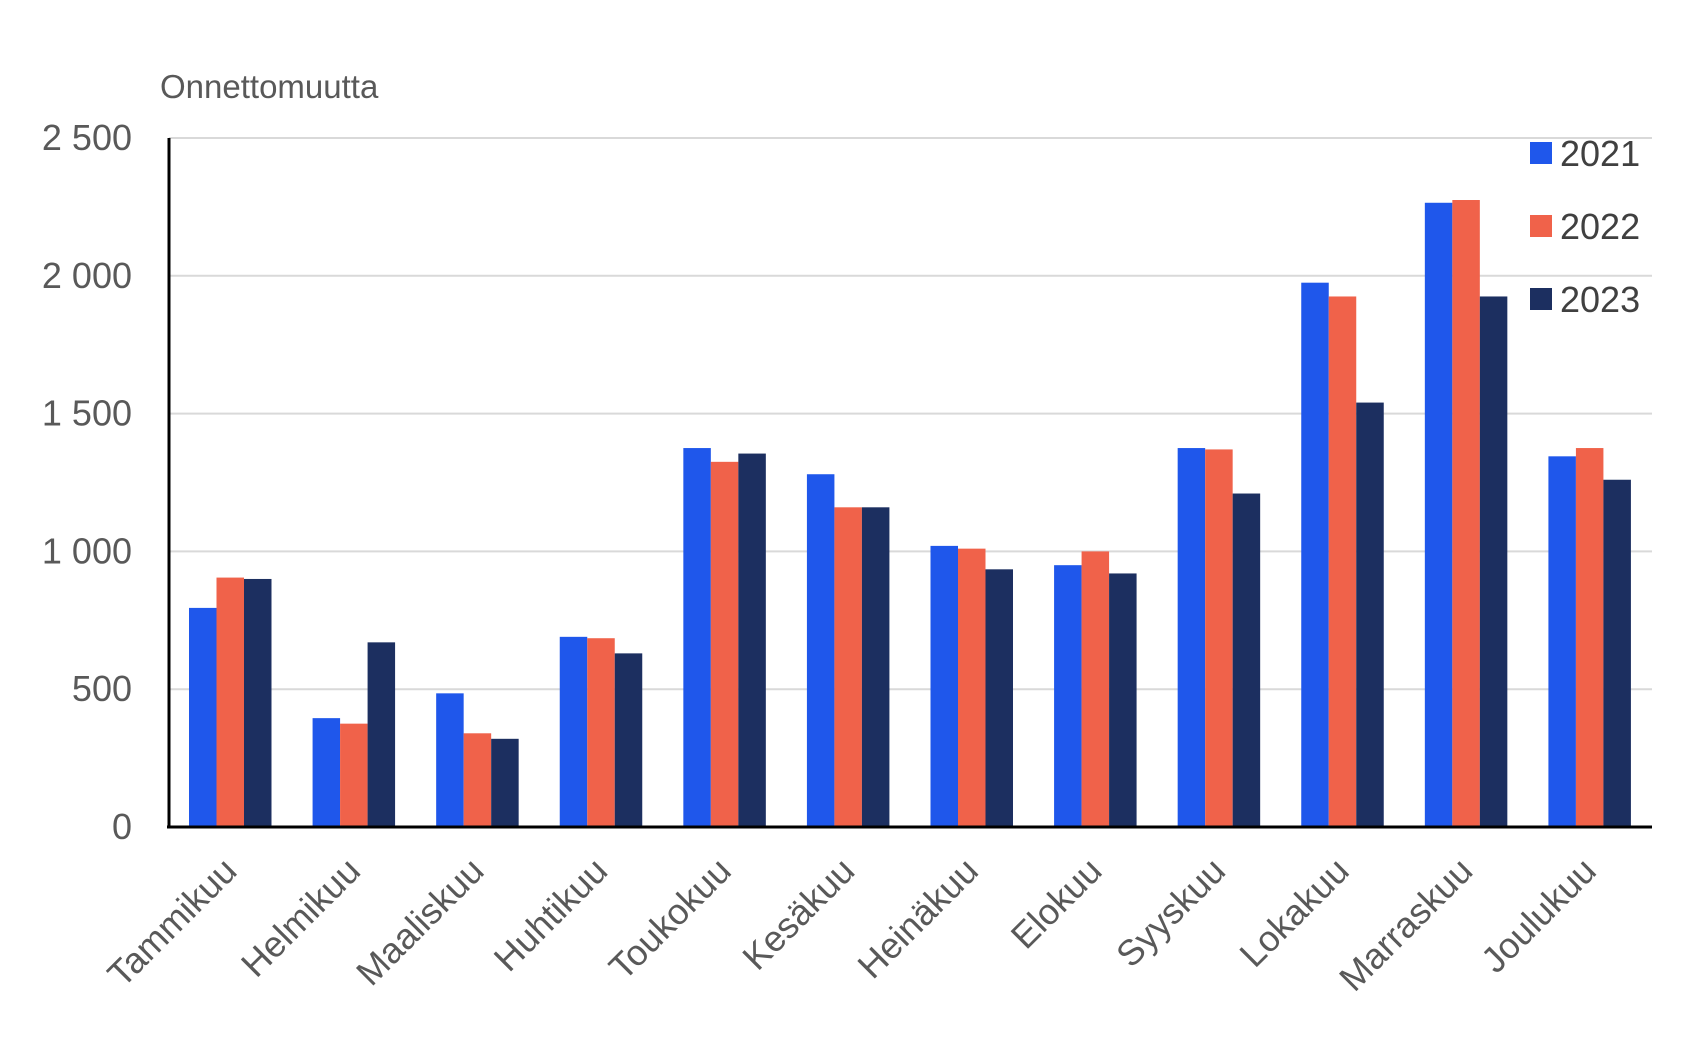 This screenshot has height=1046, width=1689. What do you see at coordinates (1600, 226) in the screenshot?
I see `legend-label: 2022` at bounding box center [1600, 226].